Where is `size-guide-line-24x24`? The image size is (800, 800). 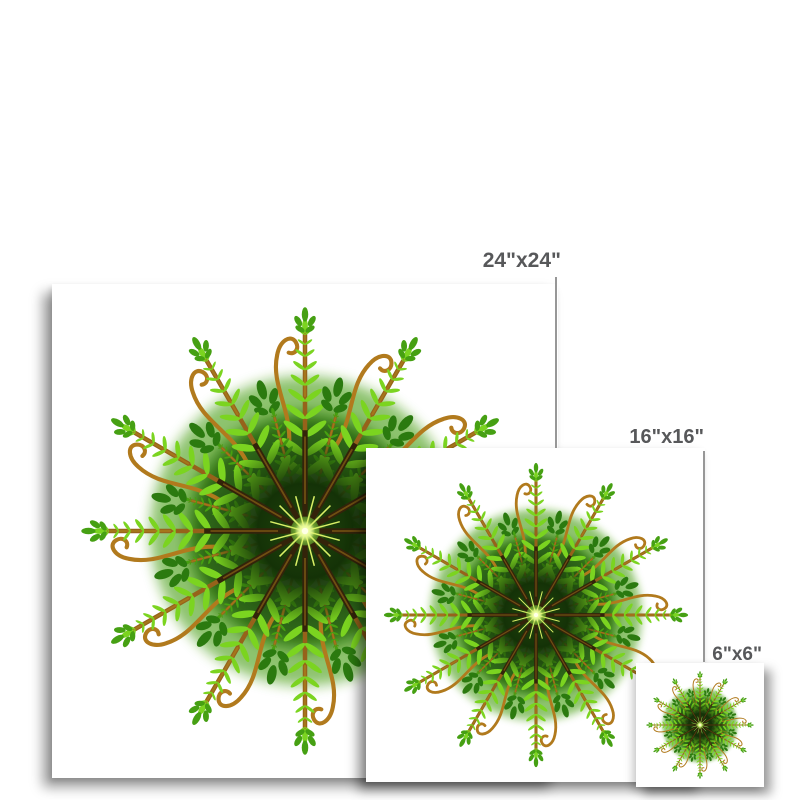 size-guide-line-24x24 is located at coordinates (556, 362).